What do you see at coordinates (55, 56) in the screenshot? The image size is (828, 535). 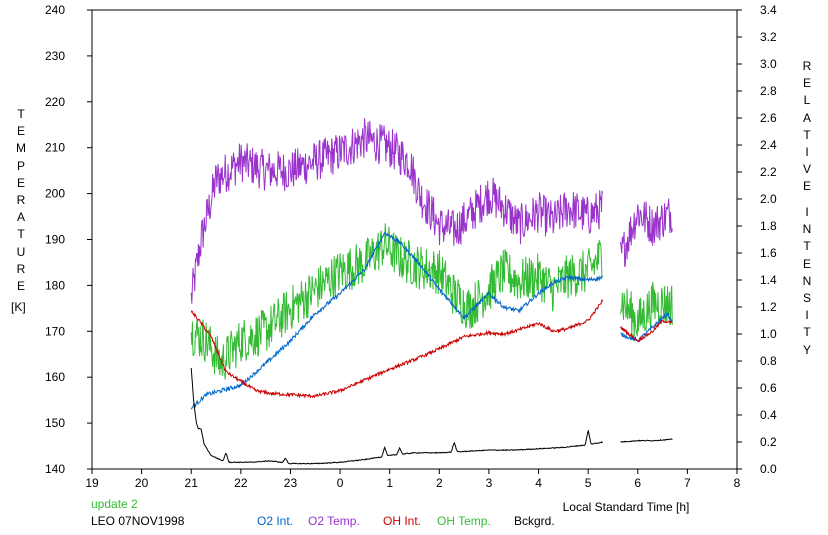 I see `y-left-tick-label: 230` at bounding box center [55, 56].